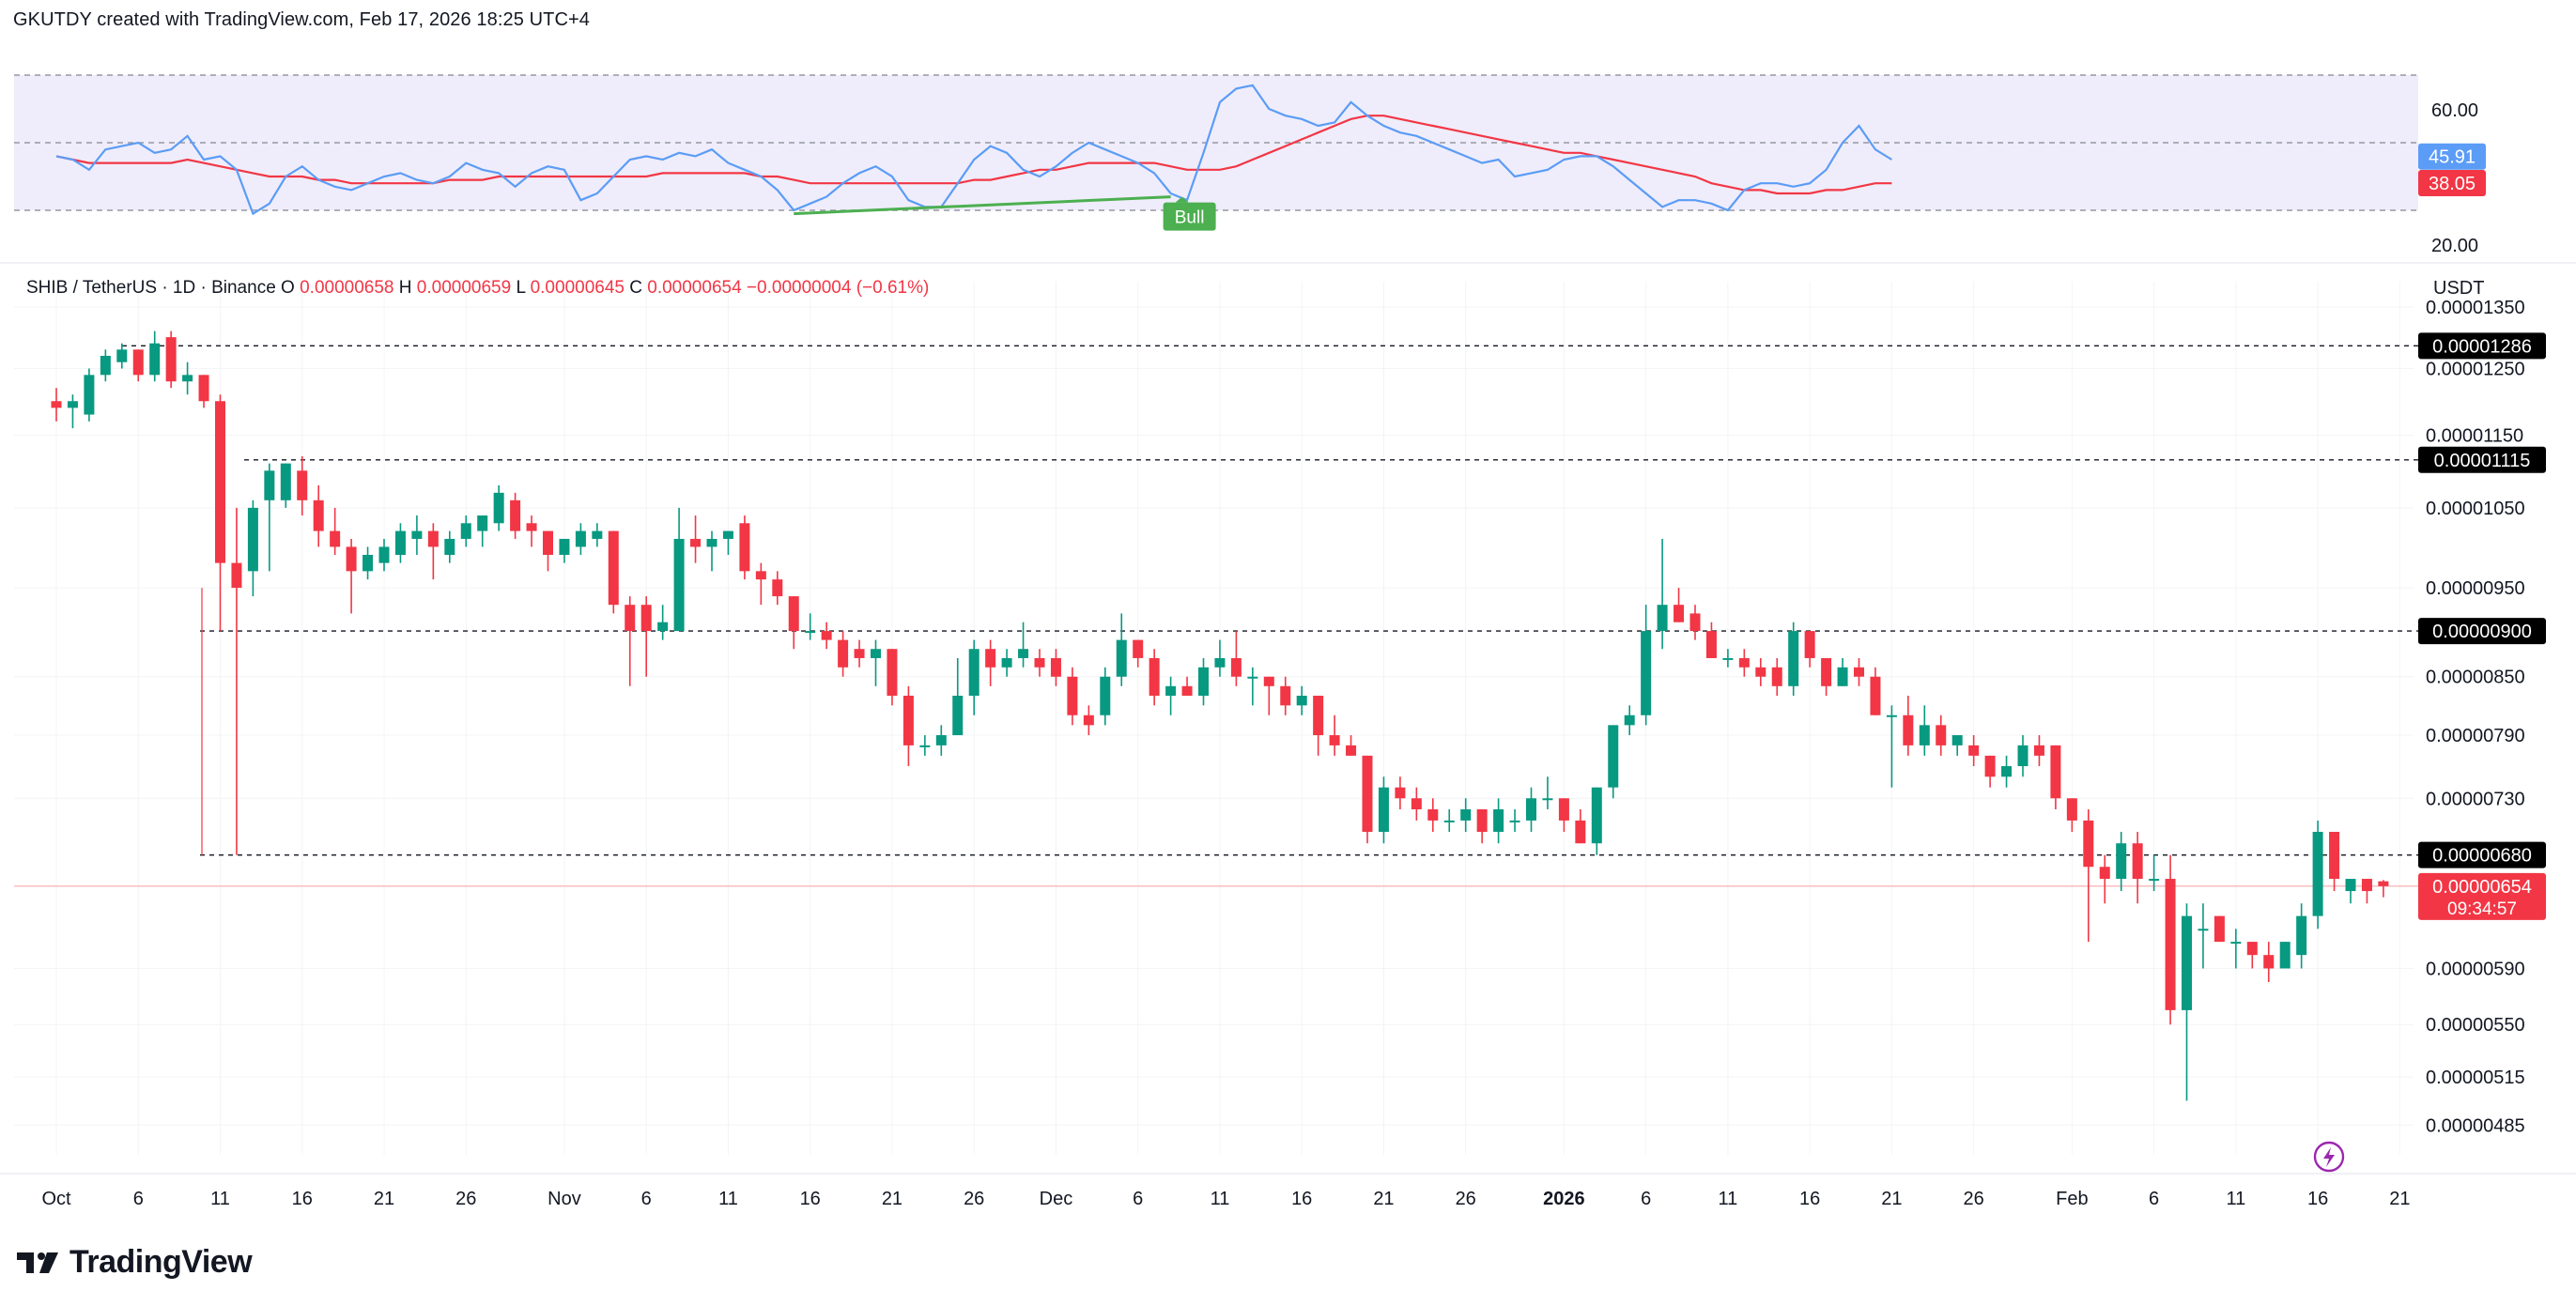 This screenshot has width=2576, height=1306. Describe the element at coordinates (151, 288) in the screenshot. I see `legend-symbol: SHIB / TetherUS · 1D · Binance` at that location.